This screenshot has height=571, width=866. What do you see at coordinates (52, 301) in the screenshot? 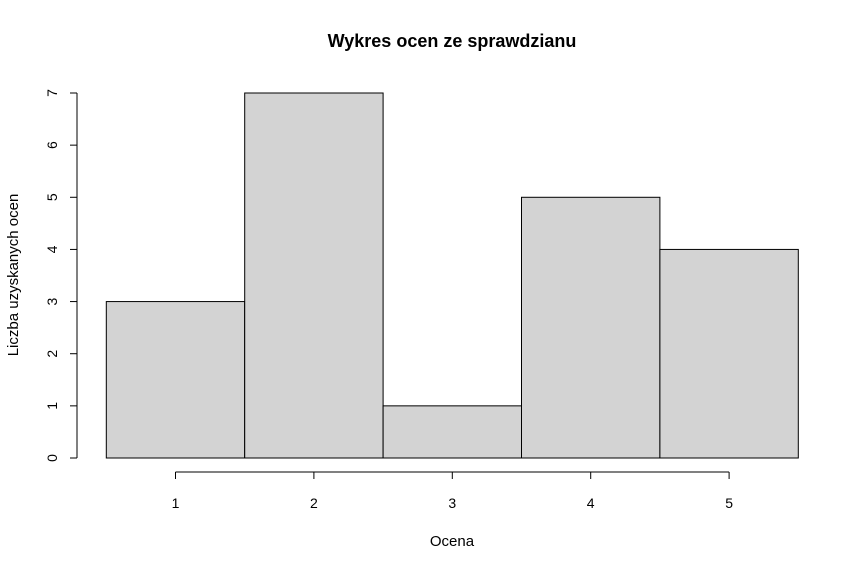
I see `y-tick-label-3: 3` at bounding box center [52, 301].